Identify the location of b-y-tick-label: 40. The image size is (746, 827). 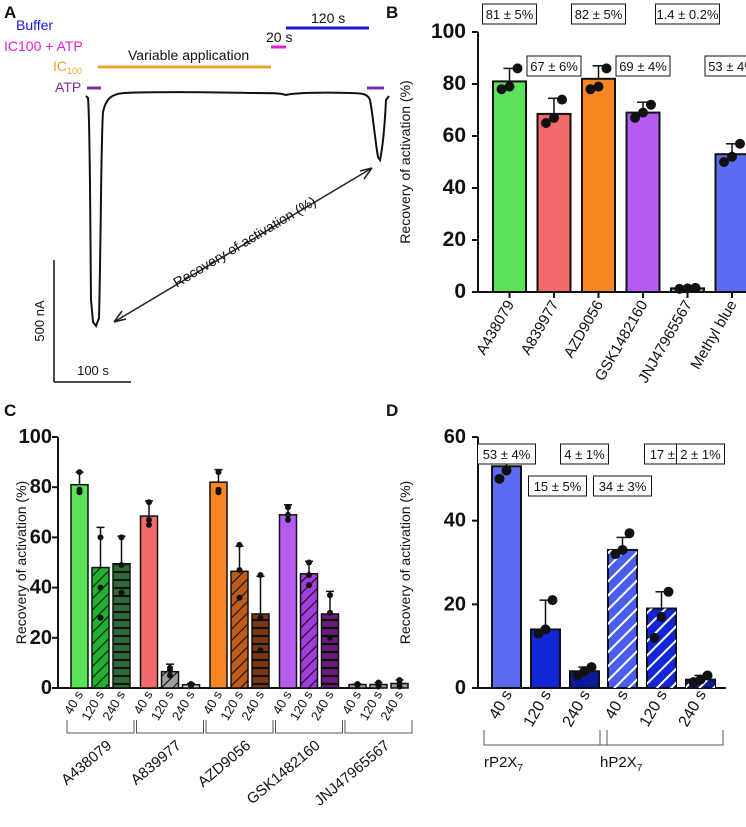
(454, 187).